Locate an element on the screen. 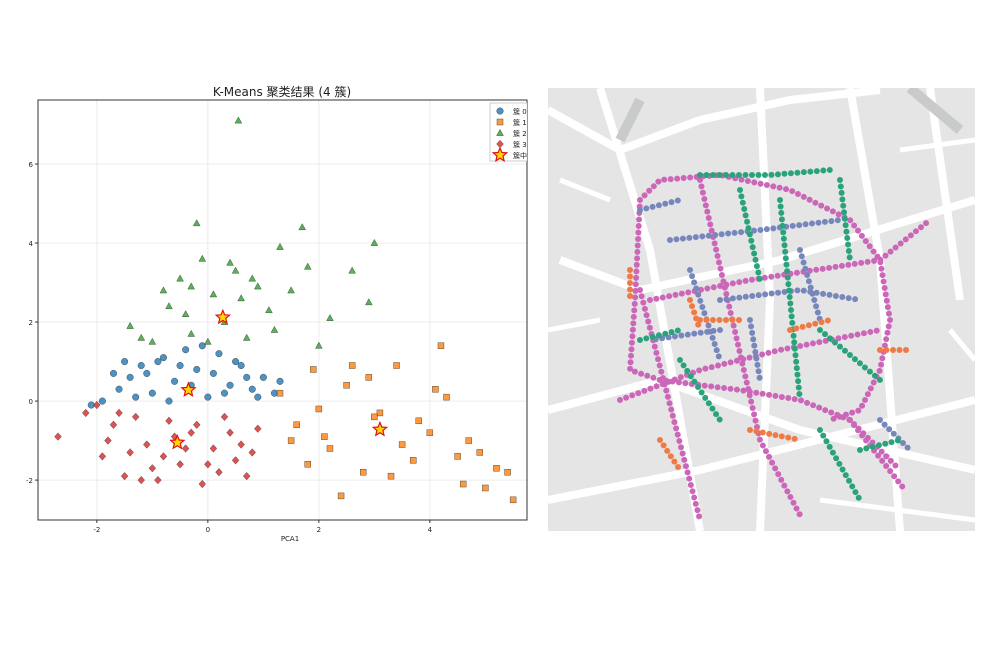 The width and height of the screenshot is (1004, 650). y-tick-label: 2 is located at coordinates (31, 323).